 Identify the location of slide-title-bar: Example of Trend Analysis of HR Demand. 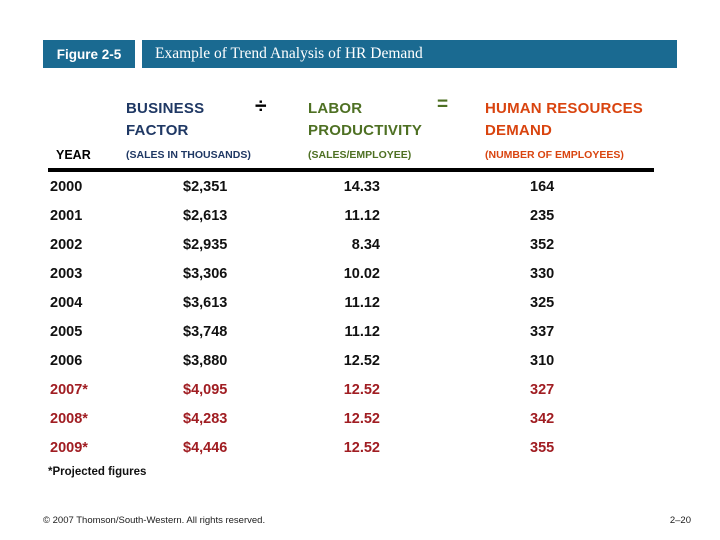
(409, 54).